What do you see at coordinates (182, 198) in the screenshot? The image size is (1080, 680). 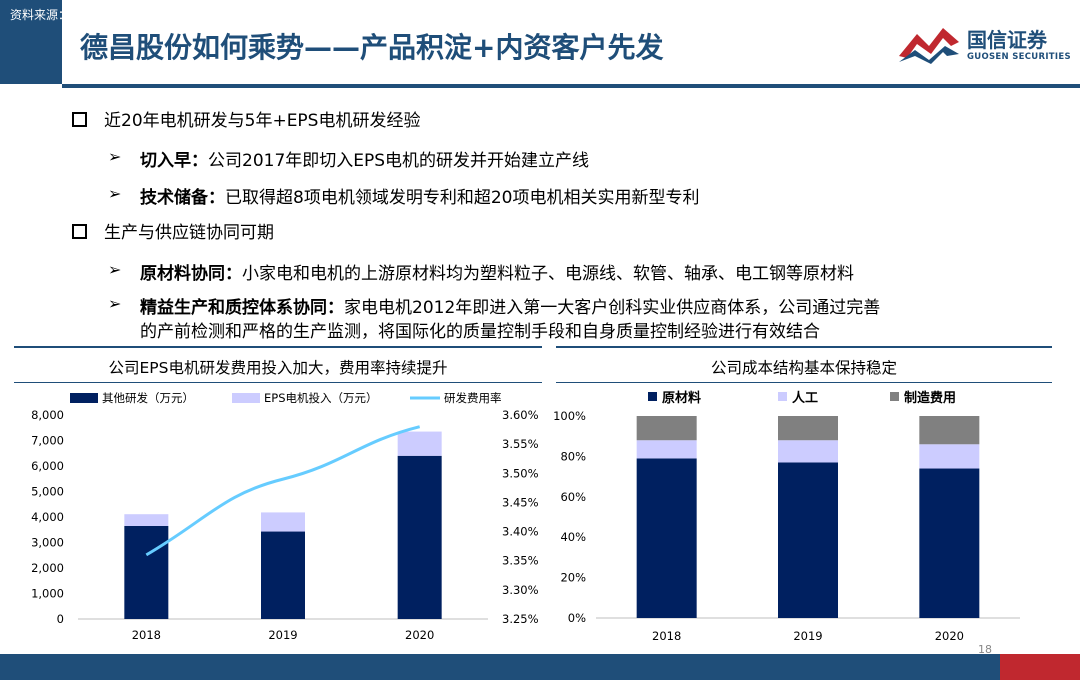 I see `bullet-label: 技术储备：` at bounding box center [182, 198].